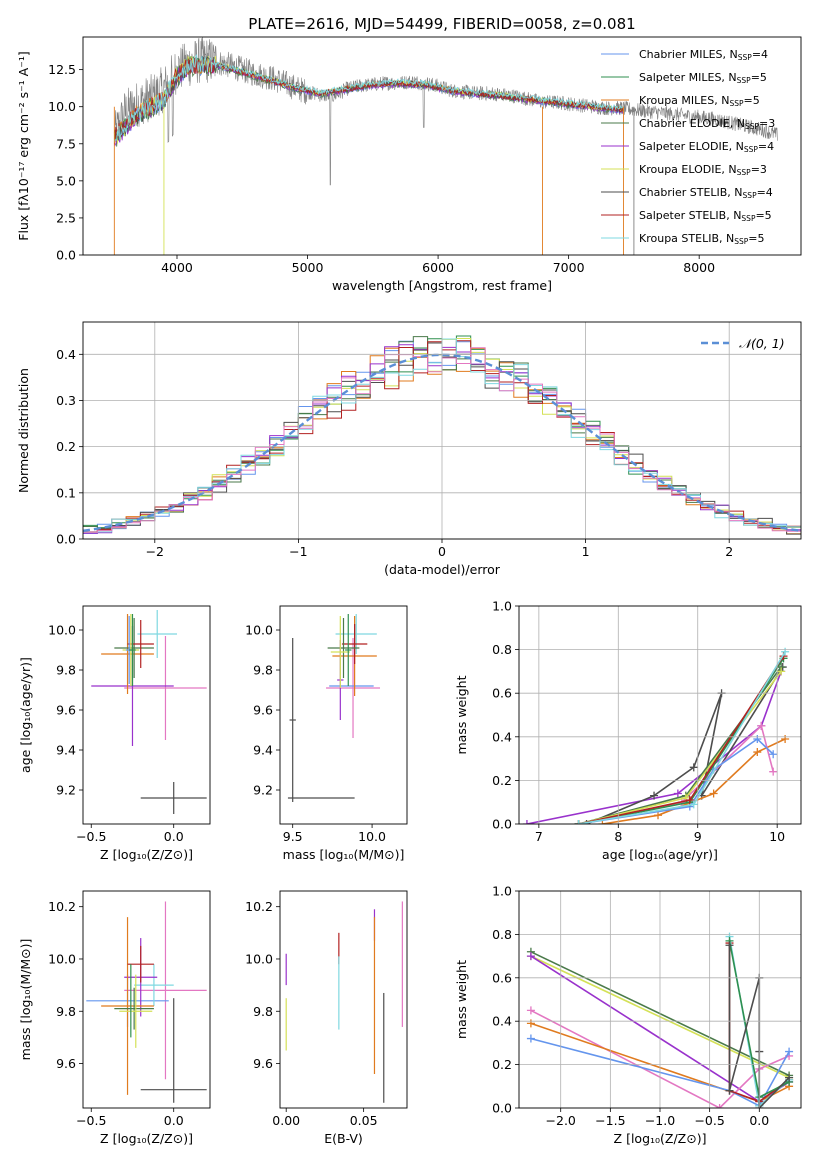  What do you see at coordinates (23, 145) in the screenshot?
I see `y-axis-label: Flux [fλ10⁻¹⁷ erg cm⁻² s⁻¹ A⁻¹]` at bounding box center [23, 145].